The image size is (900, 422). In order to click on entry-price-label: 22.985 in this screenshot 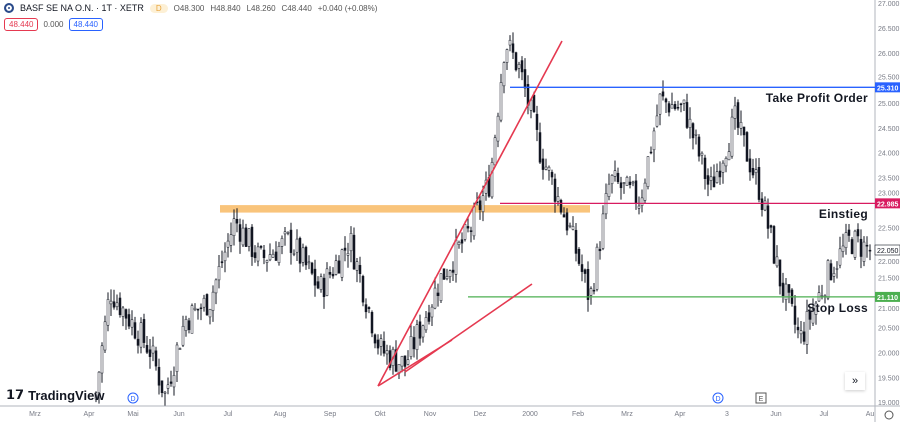, I will do `click(888, 204)`.